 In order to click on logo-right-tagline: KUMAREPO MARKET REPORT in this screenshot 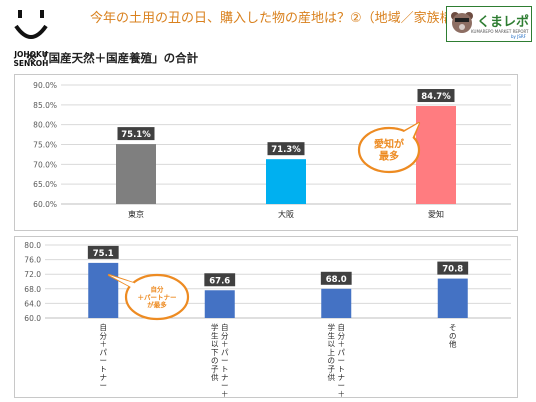, I will do `click(500, 31)`.